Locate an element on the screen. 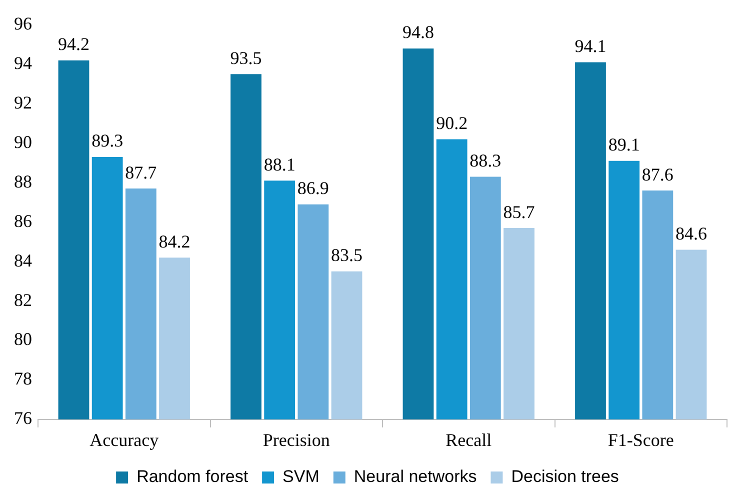  data-label: 88.1 is located at coordinates (280, 164).